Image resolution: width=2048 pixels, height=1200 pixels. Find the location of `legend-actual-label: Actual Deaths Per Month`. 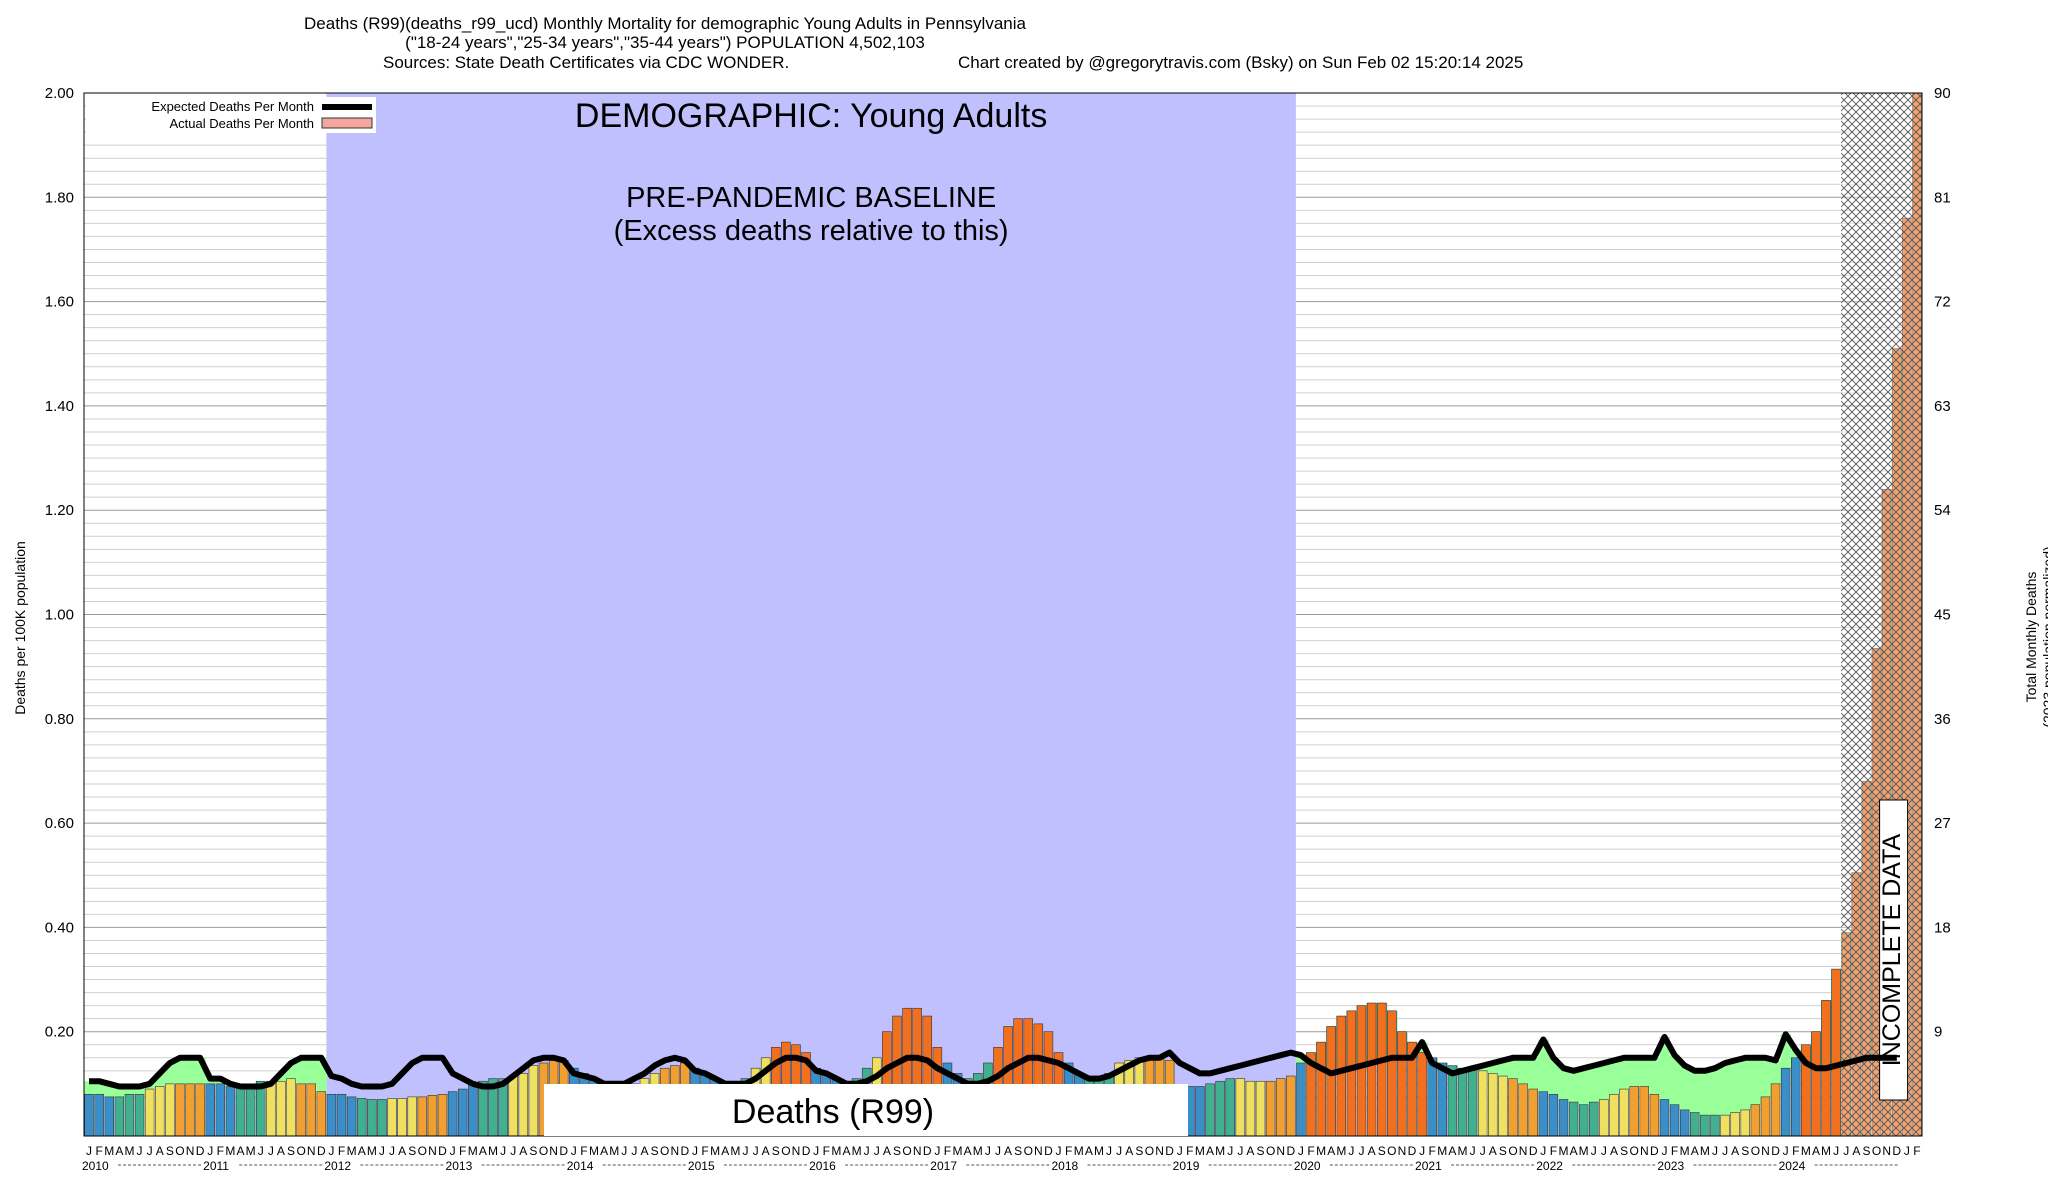

legend-actual-label: Actual Deaths Per Month is located at coordinates (241, 123).